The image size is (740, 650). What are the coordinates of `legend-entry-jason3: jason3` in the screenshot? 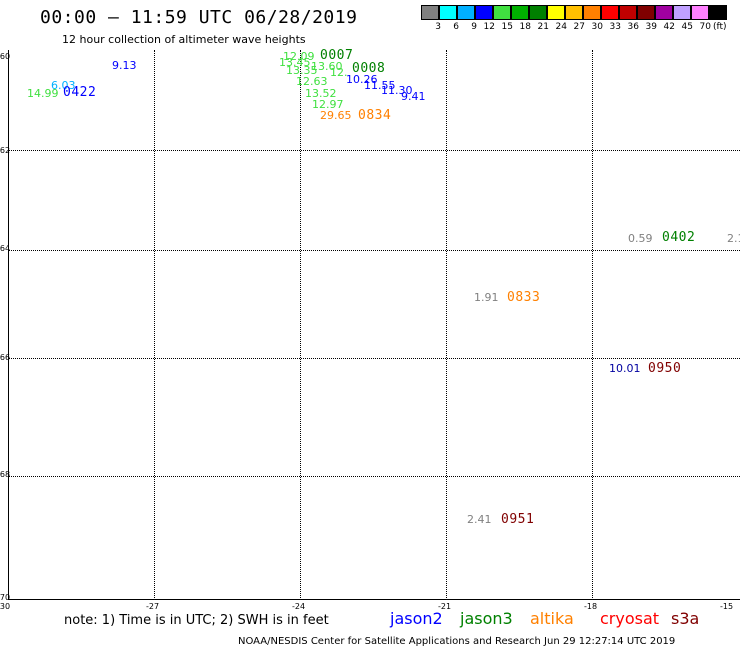 It's located at (486, 618).